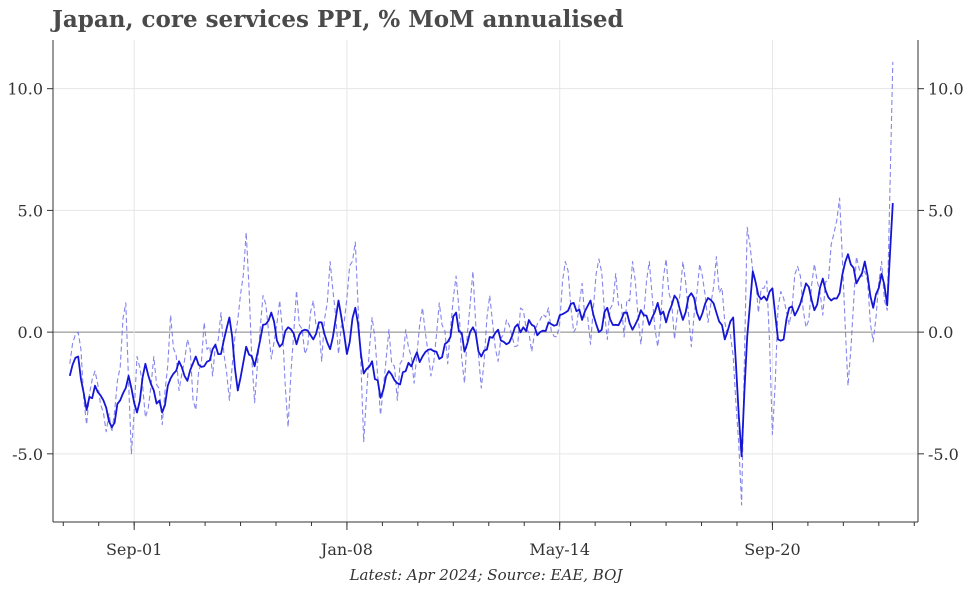 This screenshot has width=972, height=589. Describe the element at coordinates (772, 549) in the screenshot. I see `x-tick-label: Sep-20` at that location.